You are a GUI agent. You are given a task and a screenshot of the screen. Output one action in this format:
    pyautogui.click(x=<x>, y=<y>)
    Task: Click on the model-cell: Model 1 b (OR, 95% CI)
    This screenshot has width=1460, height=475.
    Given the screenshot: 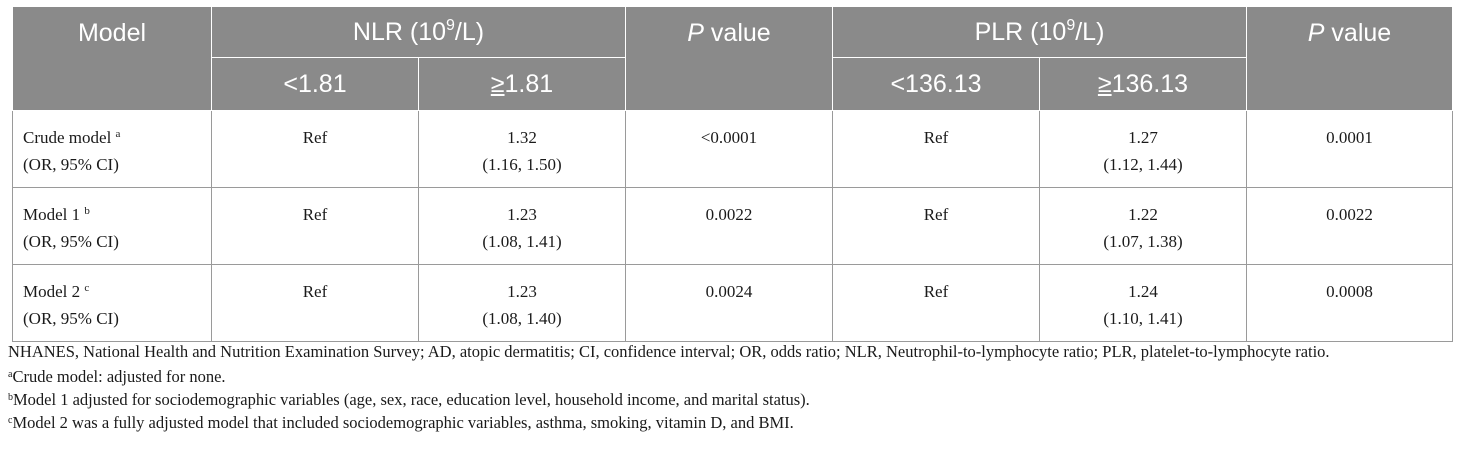 What is the action you would take?
    pyautogui.click(x=112, y=226)
    